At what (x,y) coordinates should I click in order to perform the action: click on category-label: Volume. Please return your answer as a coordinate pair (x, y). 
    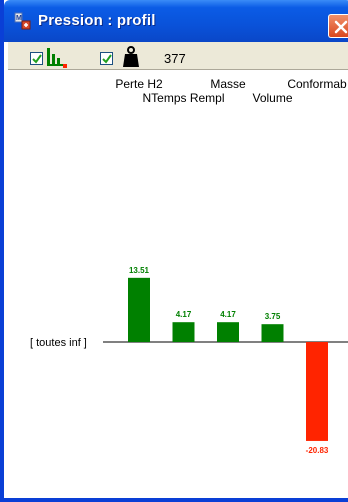
    Looking at the image, I should click on (272, 98).